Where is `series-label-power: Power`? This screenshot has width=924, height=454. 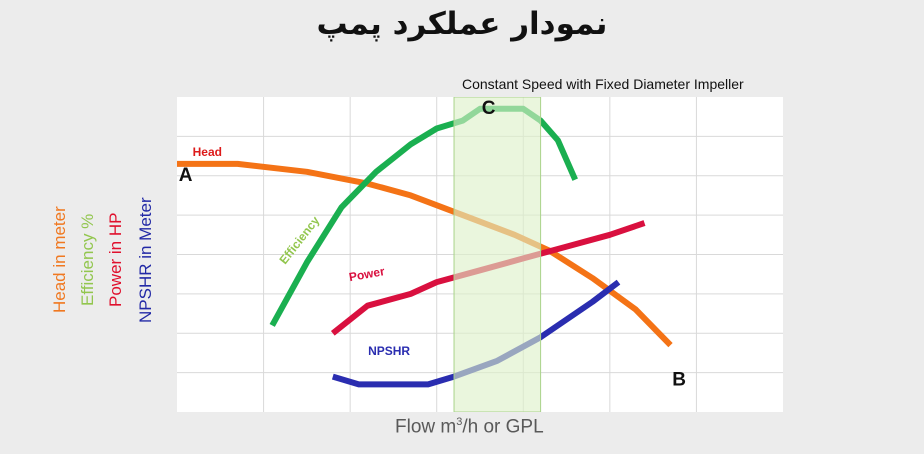 series-label-power: Power is located at coordinates (367, 274).